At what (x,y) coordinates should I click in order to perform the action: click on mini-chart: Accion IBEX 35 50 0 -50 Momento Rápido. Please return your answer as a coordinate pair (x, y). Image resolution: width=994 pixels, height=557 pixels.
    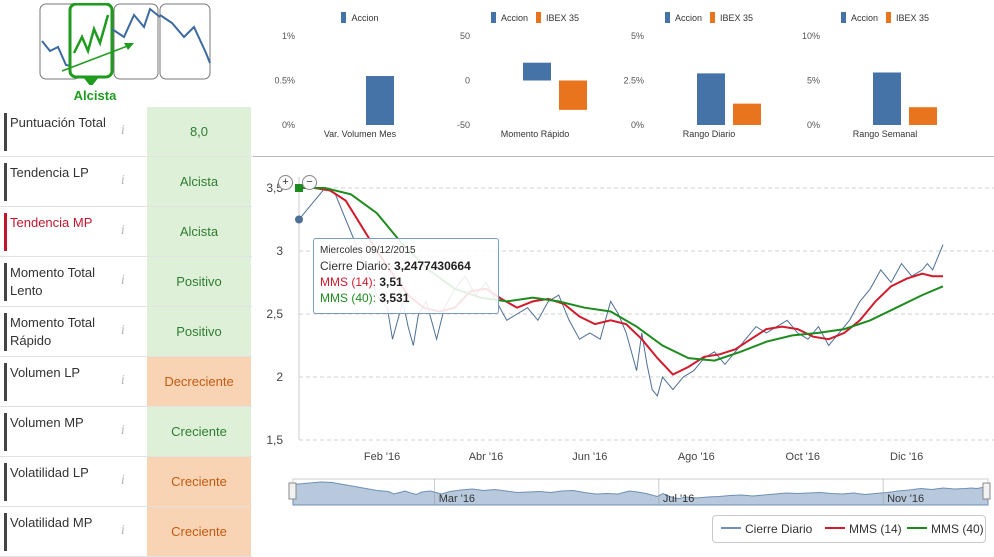
    Looking at the image, I should click on (535, 75).